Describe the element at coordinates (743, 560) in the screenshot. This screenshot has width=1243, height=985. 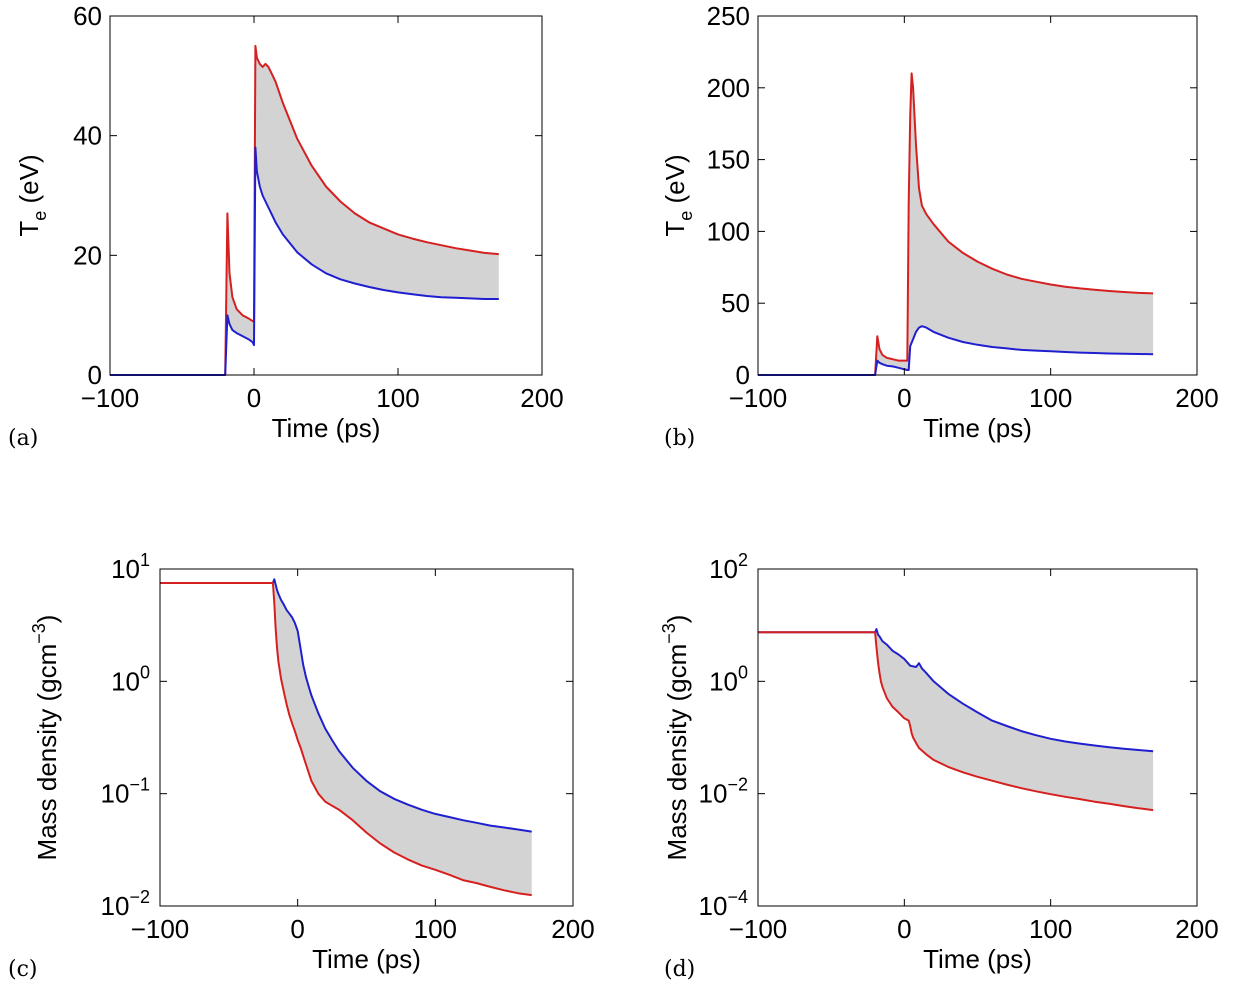
I see `y-tick-exponent: 2` at that location.